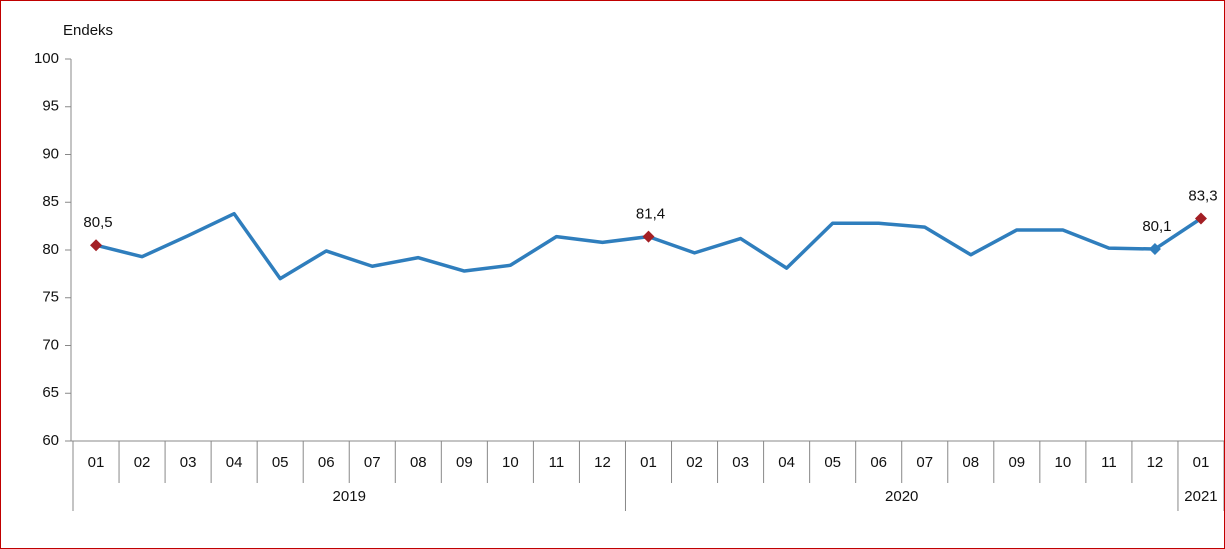 The image size is (1225, 549). I want to click on y-tick-label: 100, so click(46, 58).